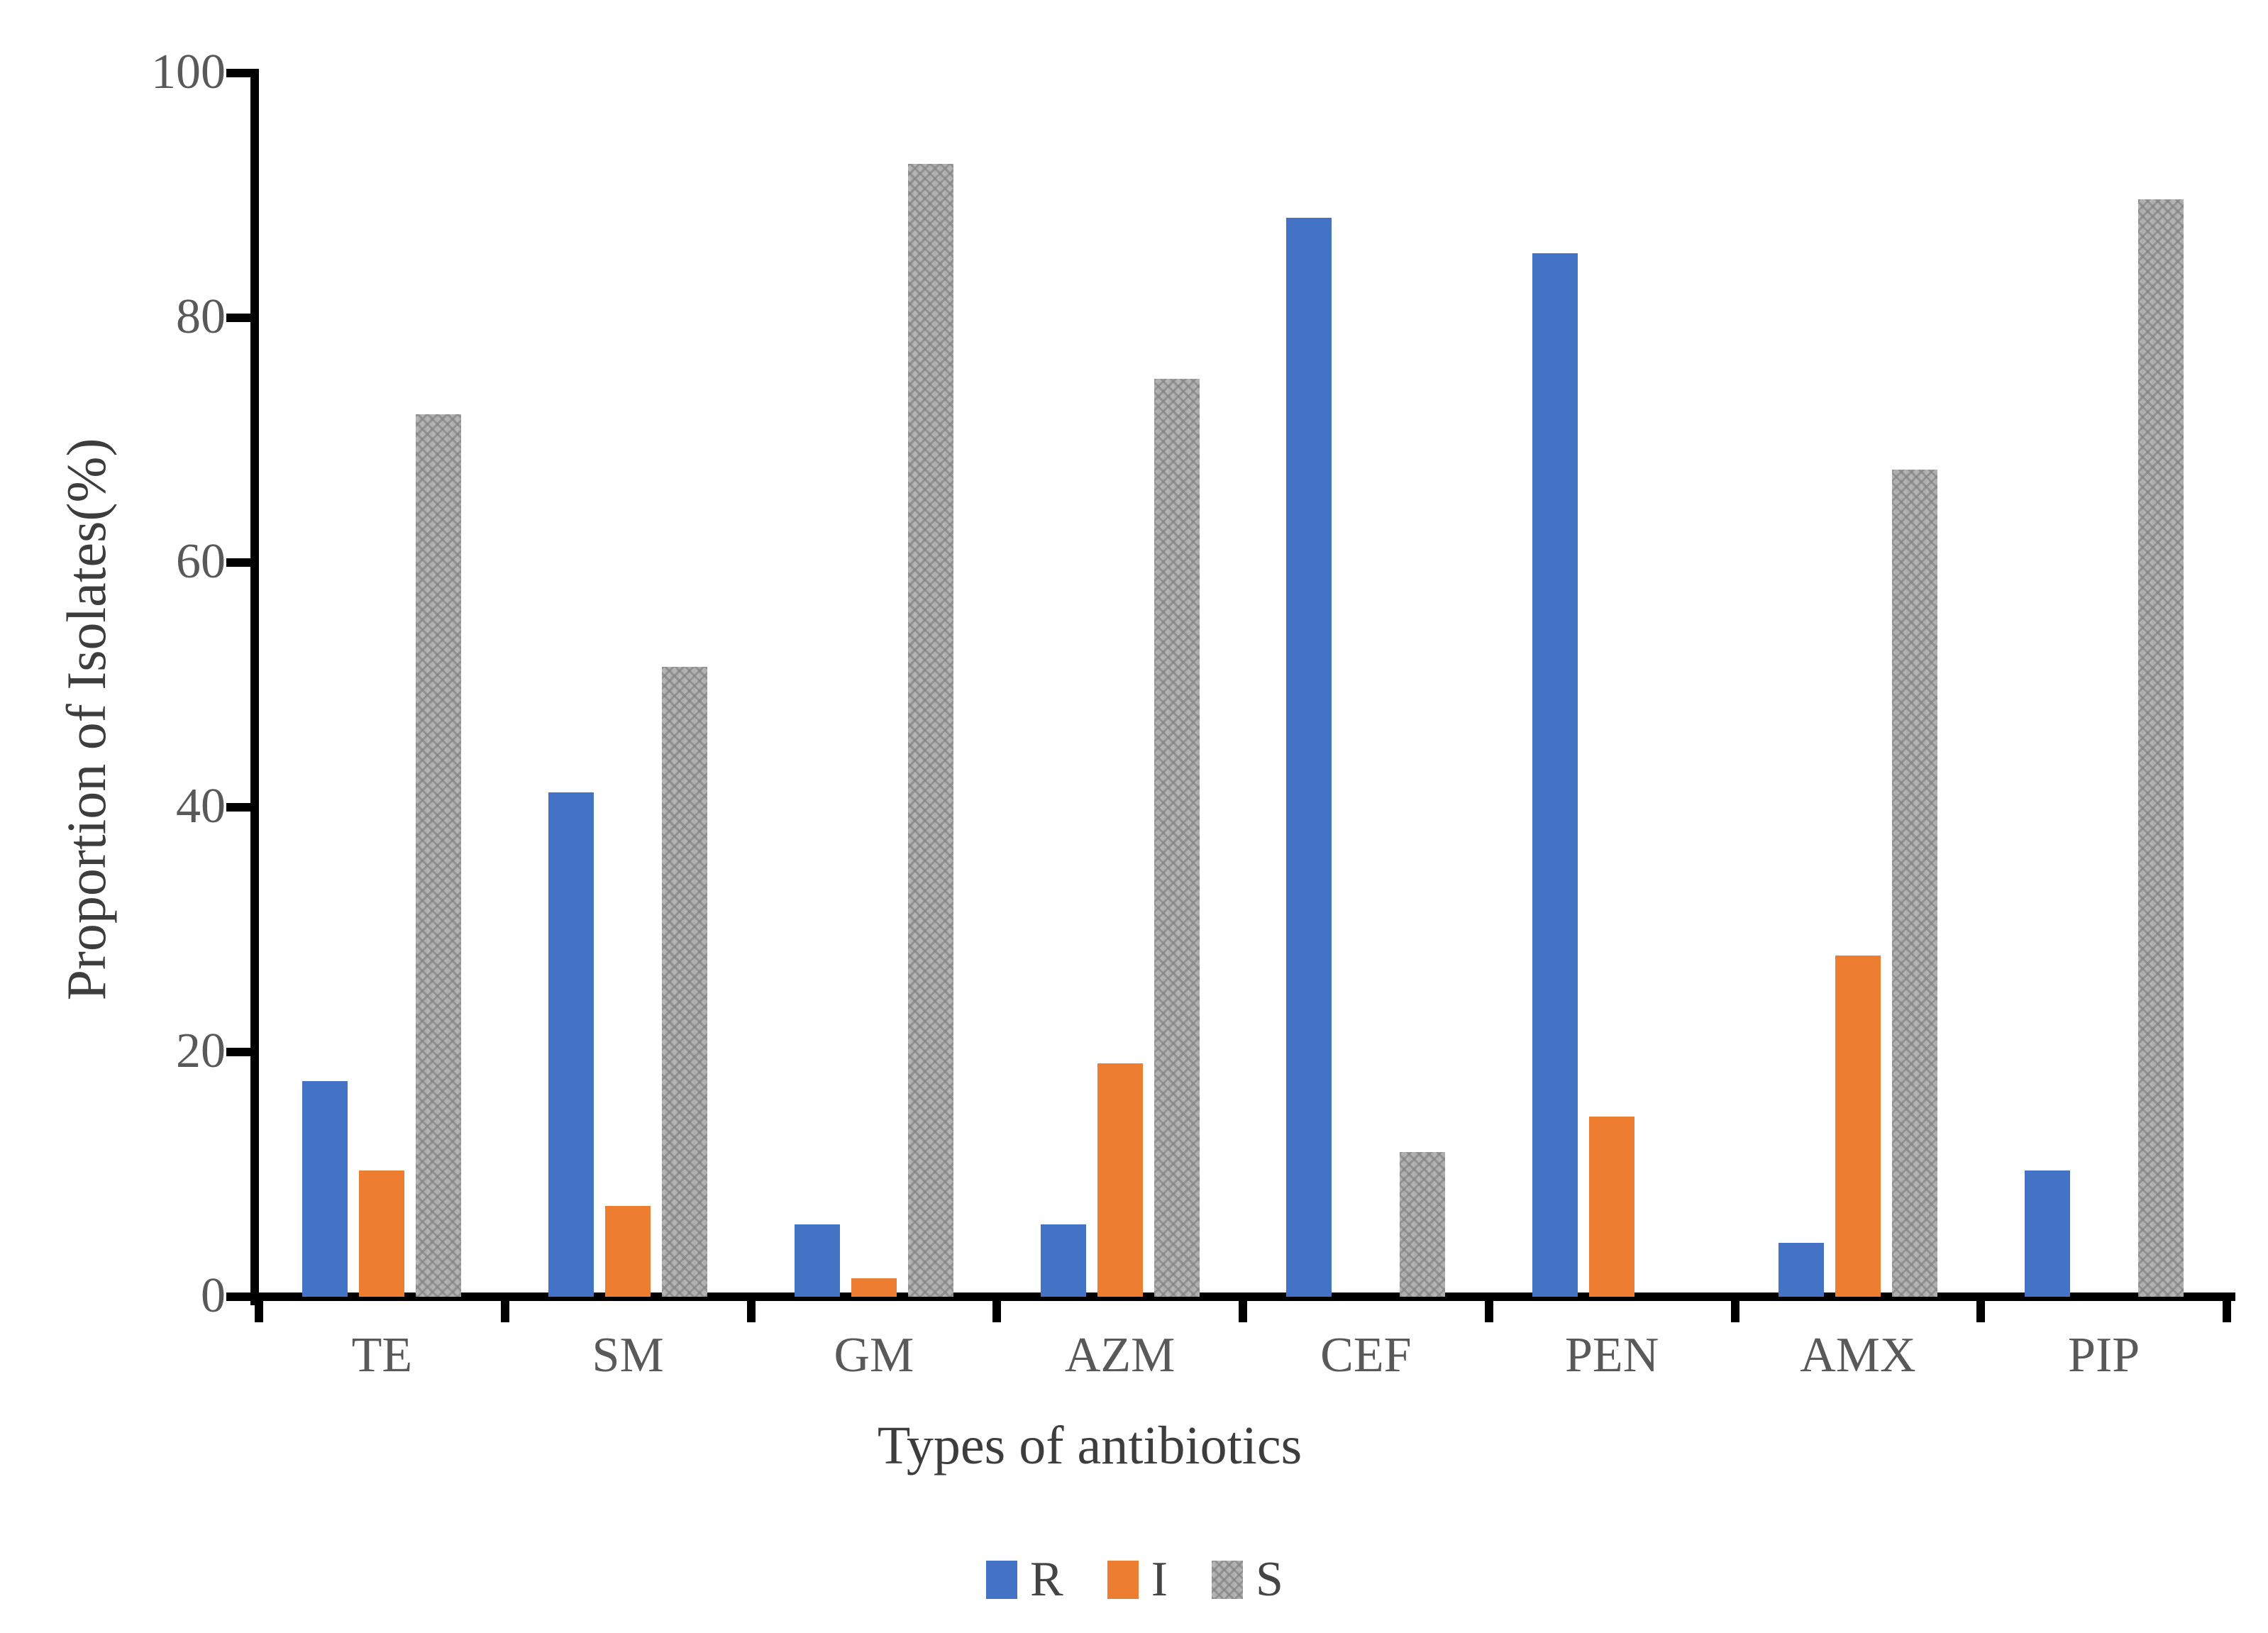 Image resolution: width=2268 pixels, height=1633 pixels. What do you see at coordinates (1555, 775) in the screenshot?
I see `bar-PEN-R` at bounding box center [1555, 775].